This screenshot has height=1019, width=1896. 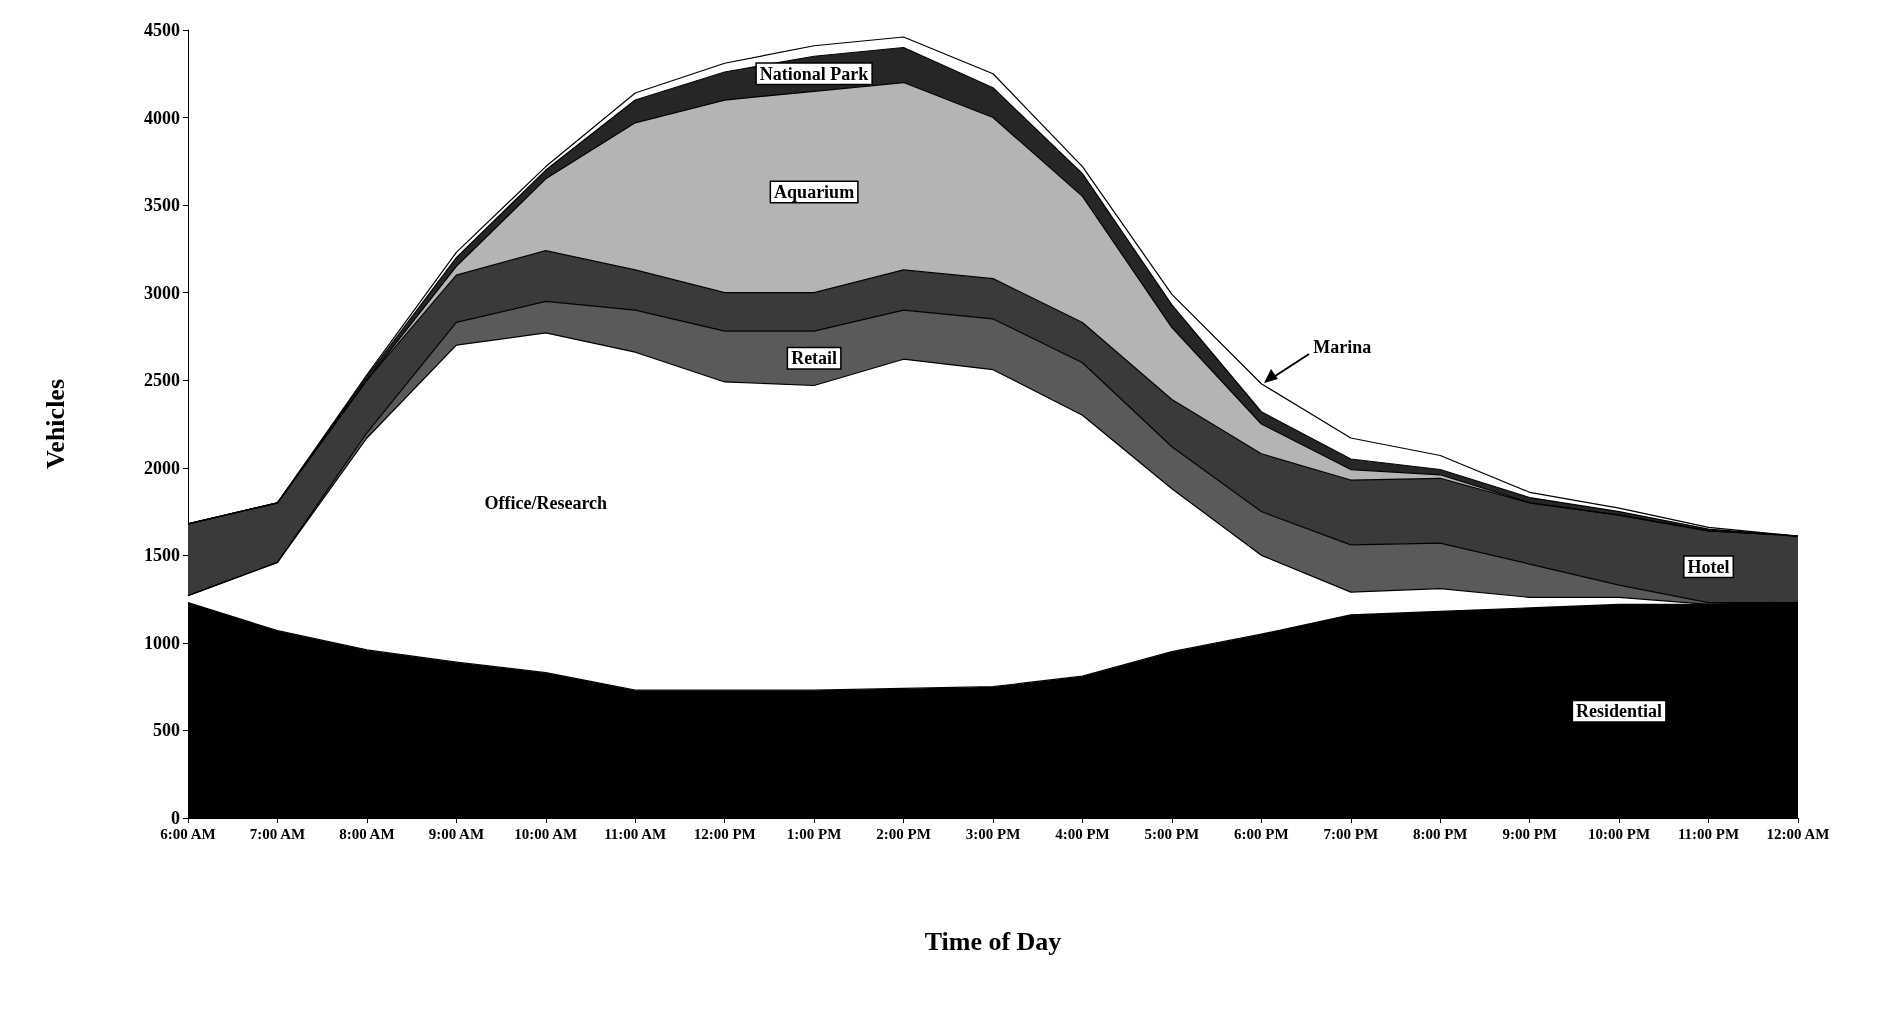 What do you see at coordinates (1440, 833) in the screenshot?
I see `x-tick-label: 8:00 PM` at bounding box center [1440, 833].